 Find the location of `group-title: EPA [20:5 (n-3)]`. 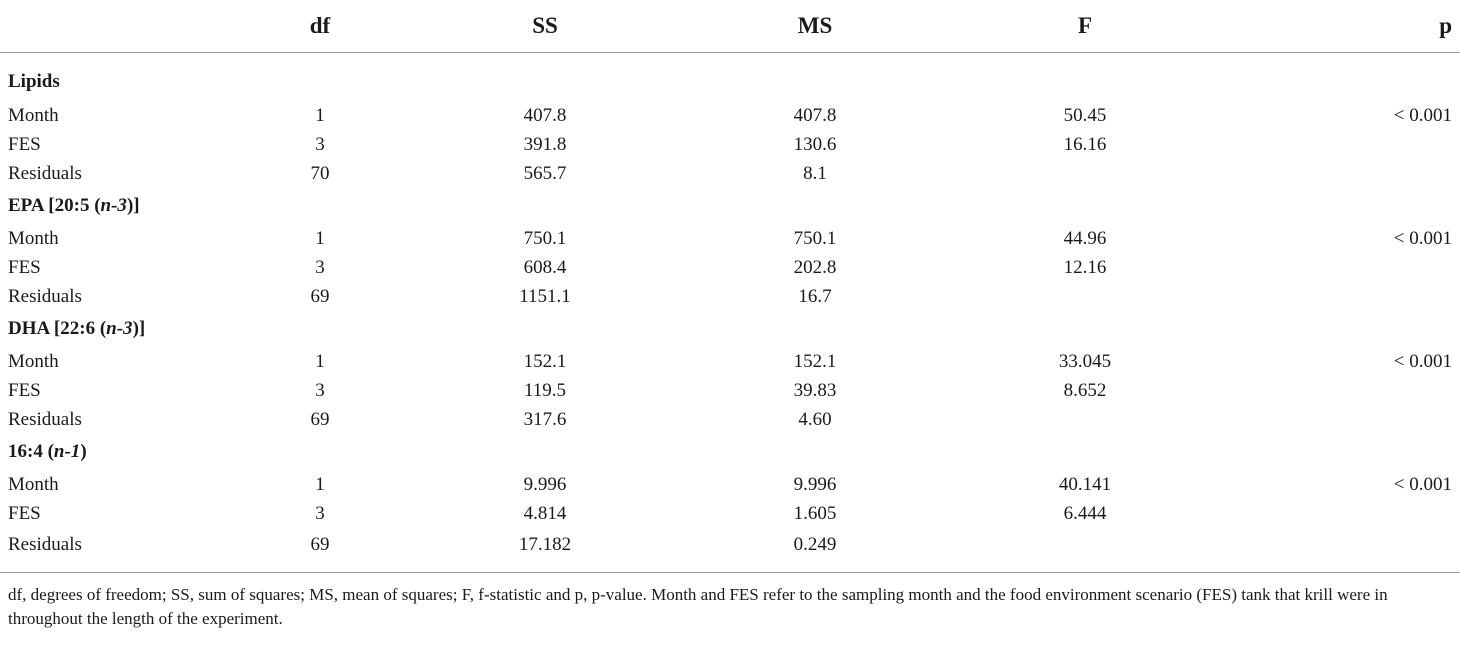

group-title: EPA [20:5 (n-3)] is located at coordinates (730, 206).